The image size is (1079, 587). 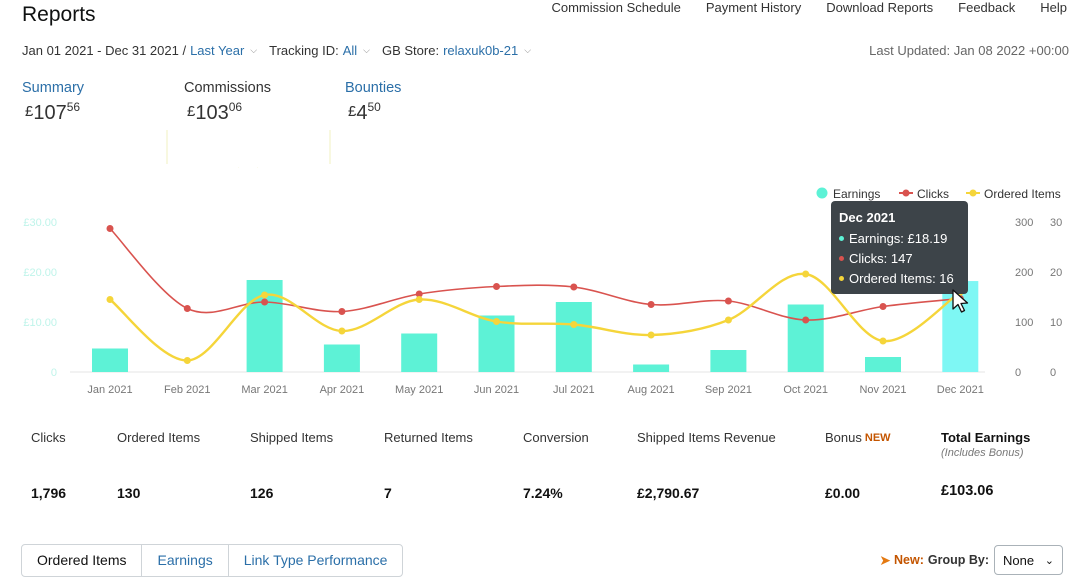 What do you see at coordinates (40, 273) in the screenshot?
I see `left-axis-tick: £20.00` at bounding box center [40, 273].